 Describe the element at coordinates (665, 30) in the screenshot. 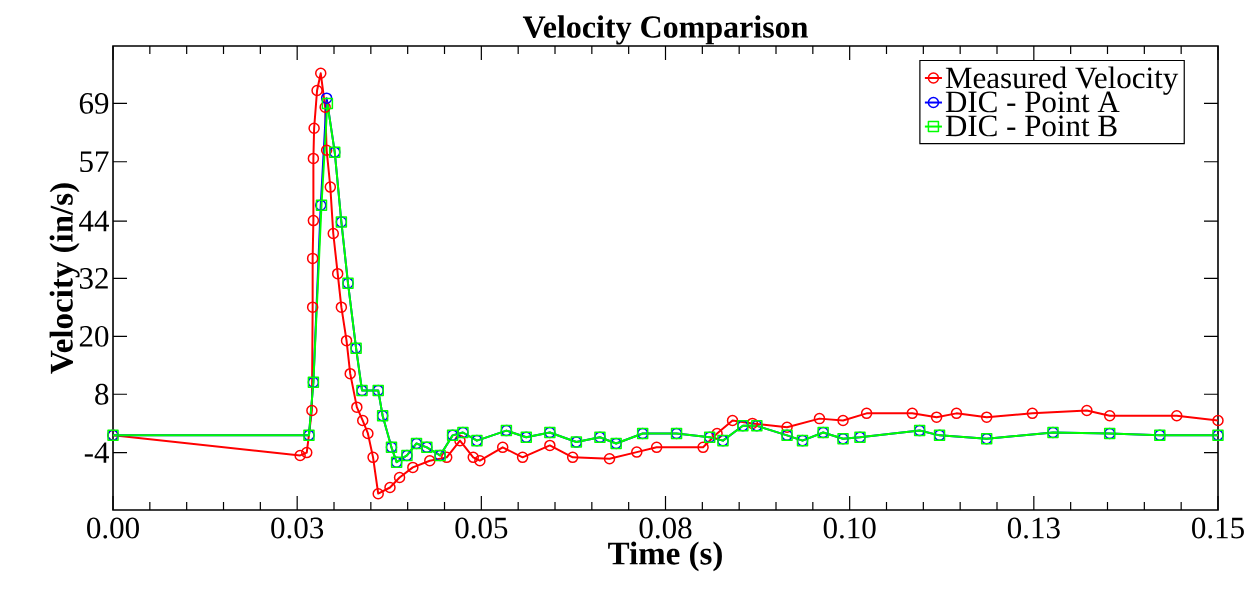

I see `chart-title: Velocity Comparison` at that location.